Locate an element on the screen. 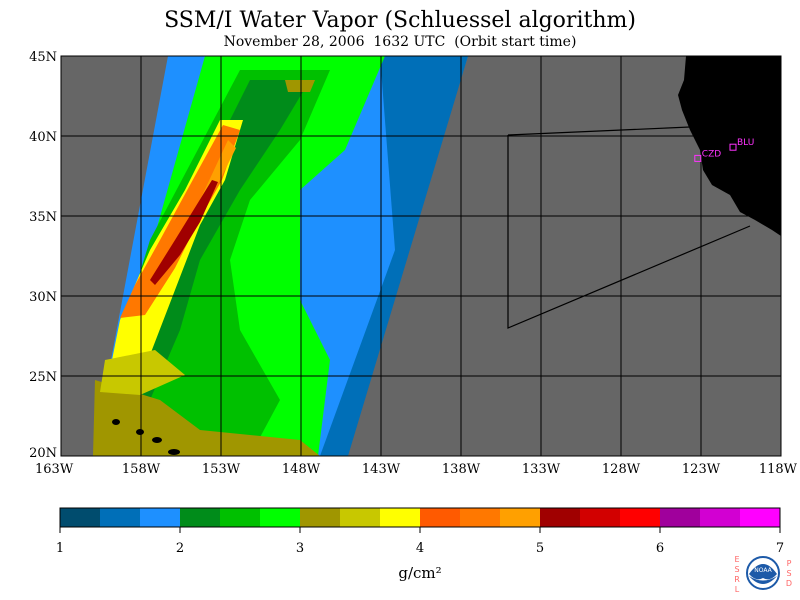 This screenshot has height=600, width=800. logo-right-letters: PSD is located at coordinates (789, 573).